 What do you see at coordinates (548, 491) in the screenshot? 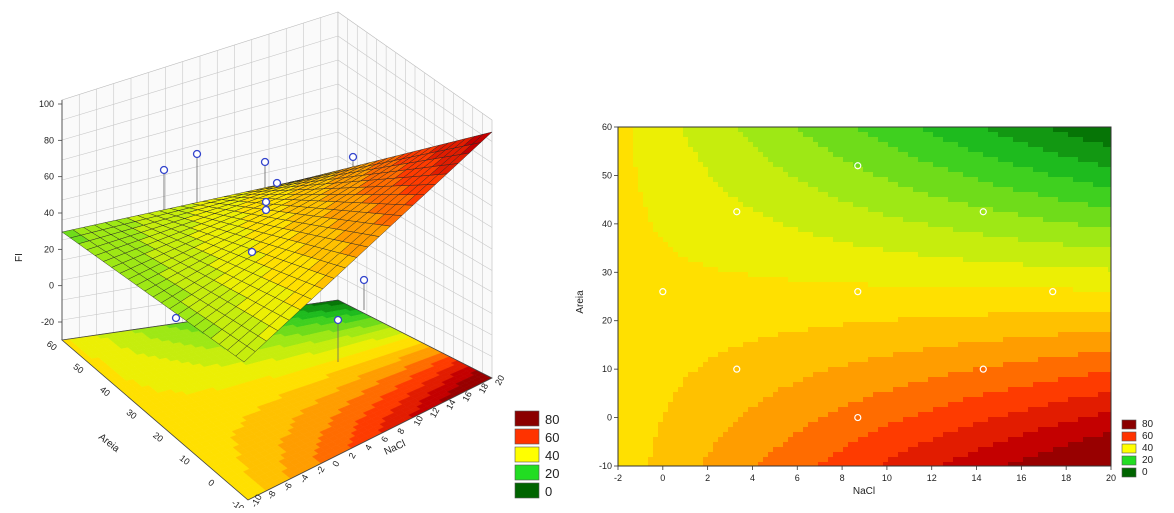
I see `surface-legend-label: 0` at bounding box center [548, 491].